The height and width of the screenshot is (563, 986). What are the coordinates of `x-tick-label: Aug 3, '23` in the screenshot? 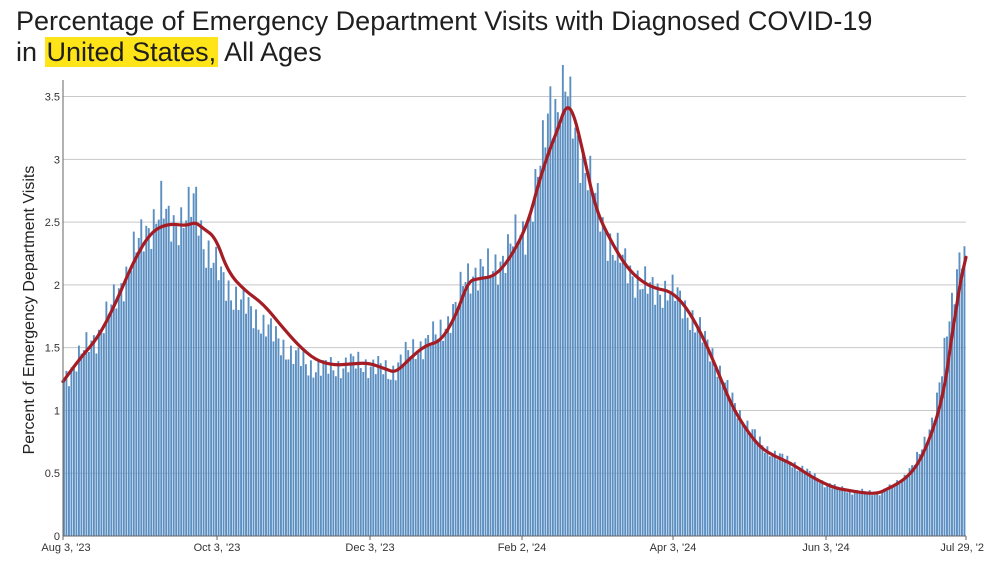 It's located at (65, 548).